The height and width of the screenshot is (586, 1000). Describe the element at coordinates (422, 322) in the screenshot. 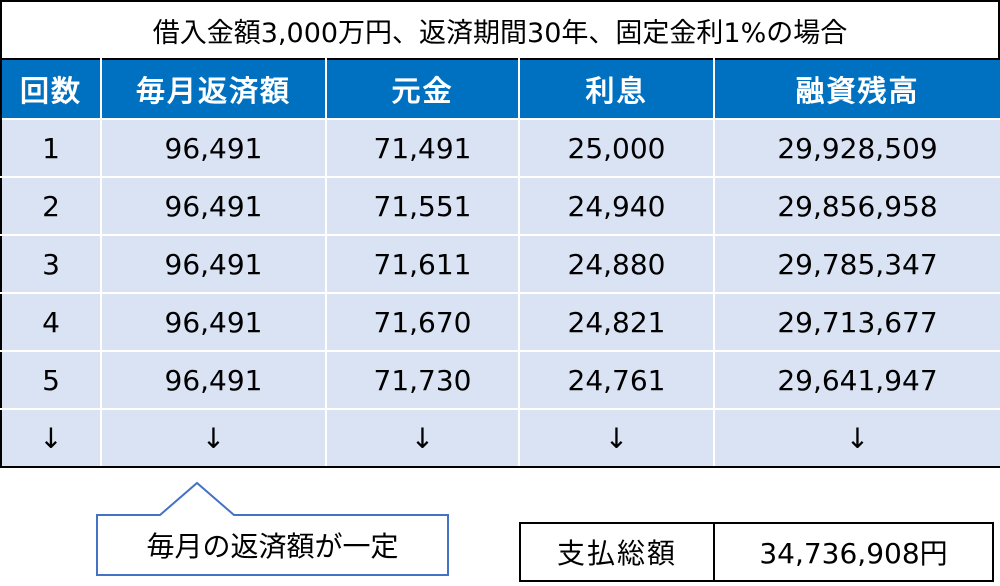

I see `table-cell: 71,670` at that location.